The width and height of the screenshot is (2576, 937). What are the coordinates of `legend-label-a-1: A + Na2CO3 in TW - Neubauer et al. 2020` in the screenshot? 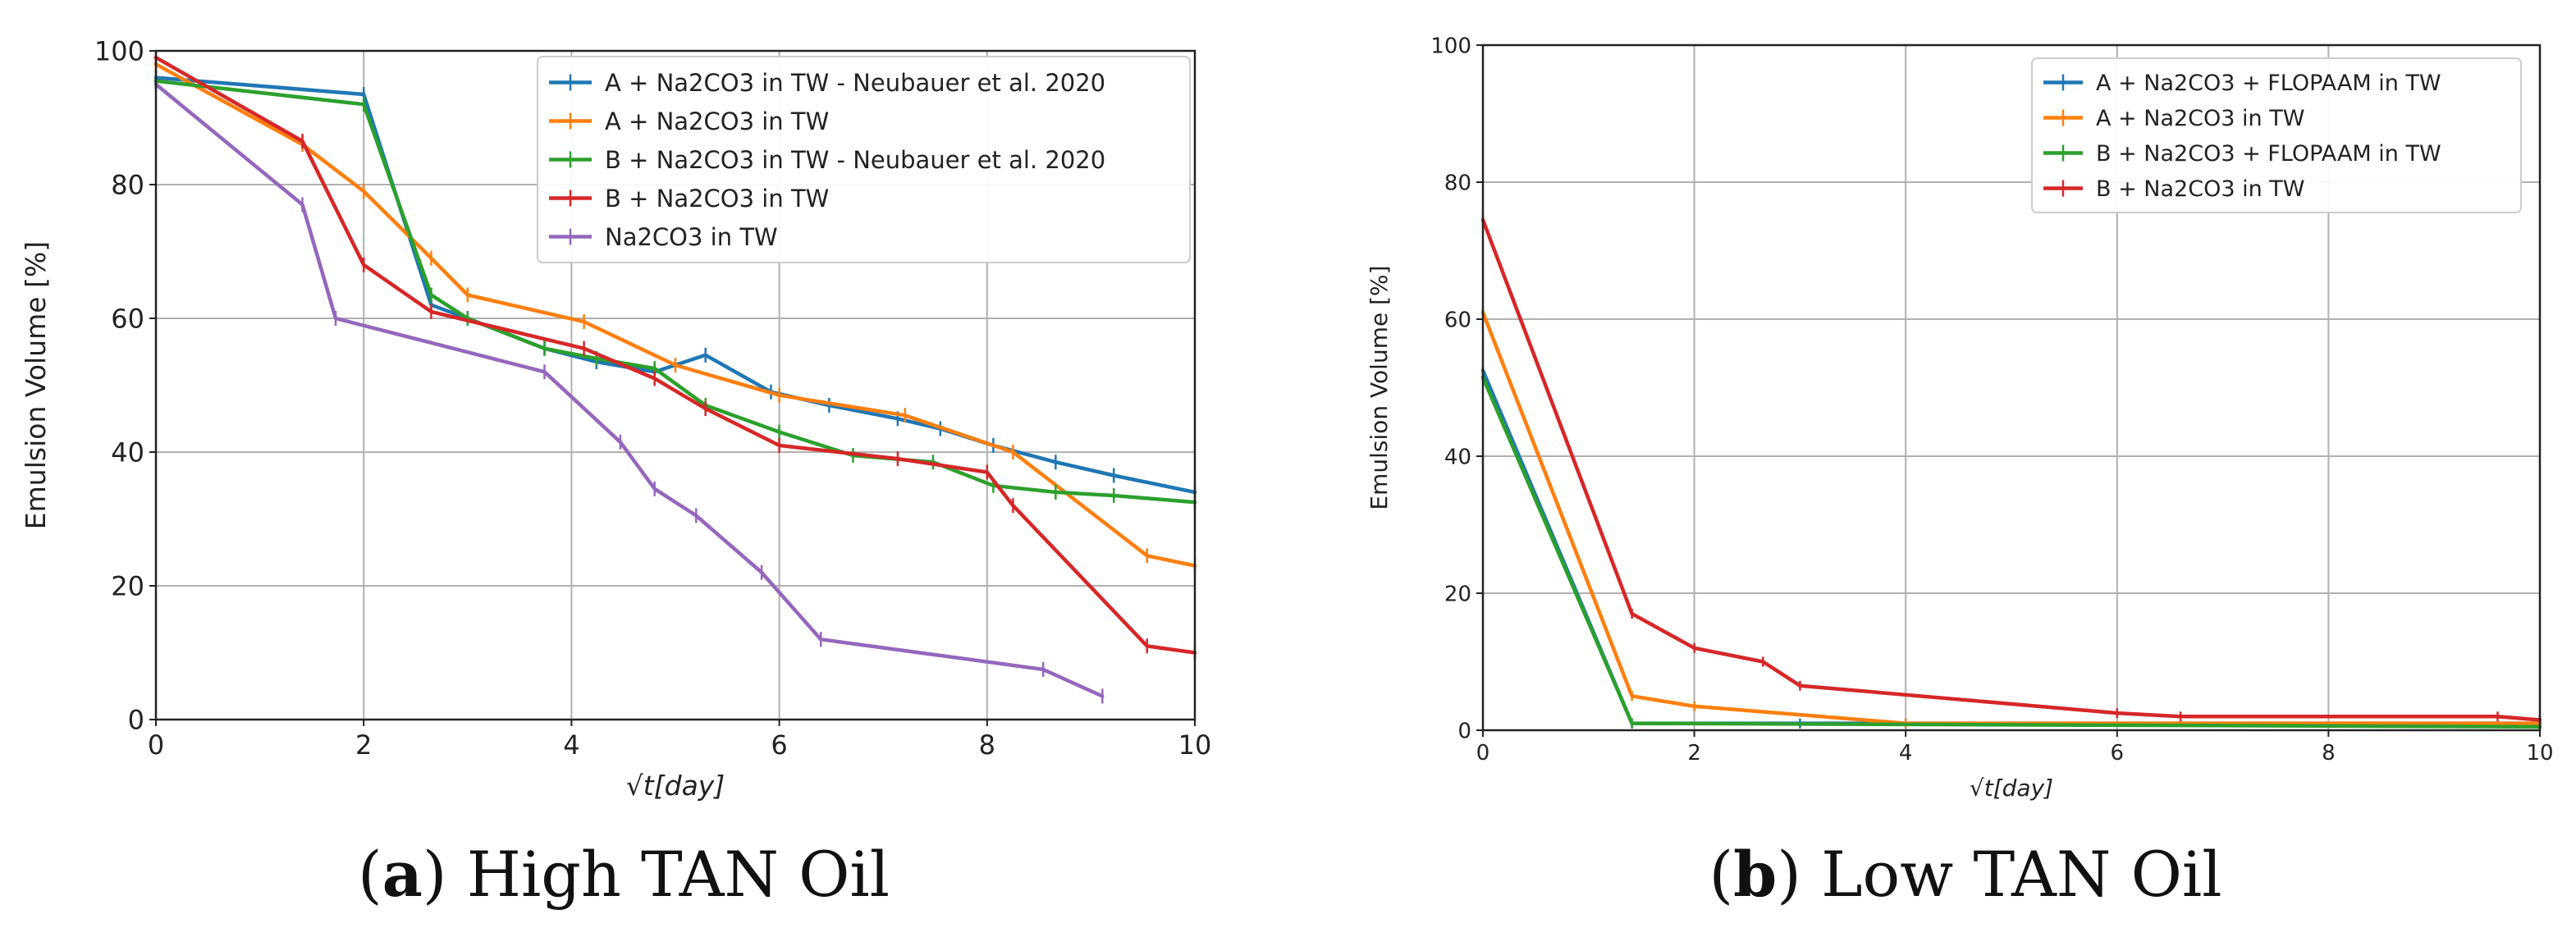 It's located at (855, 83).